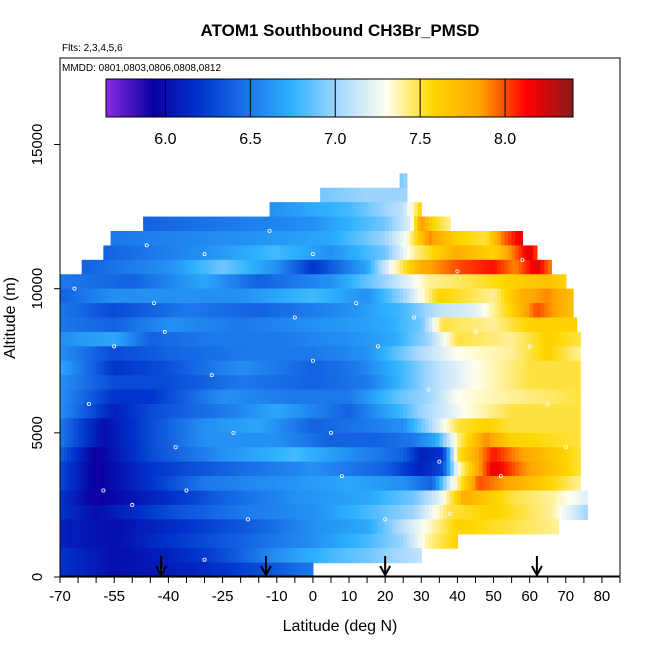 The image size is (650, 650). Describe the element at coordinates (428, 389) in the screenshot. I see `sample-point` at that location.